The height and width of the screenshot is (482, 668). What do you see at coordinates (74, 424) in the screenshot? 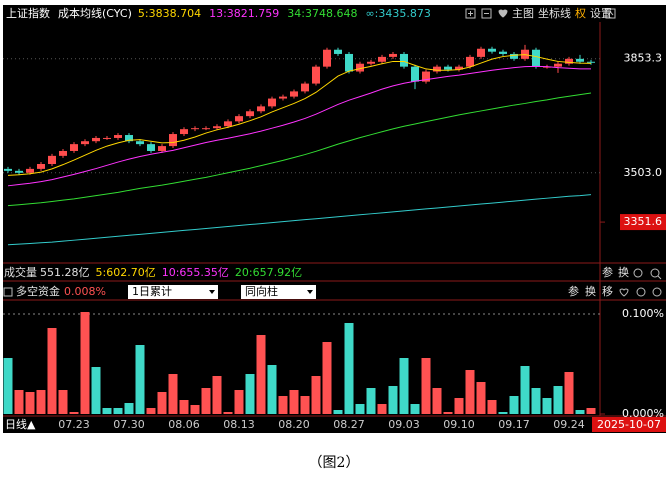
I see `x-tick-label: 07.23` at bounding box center [74, 424].